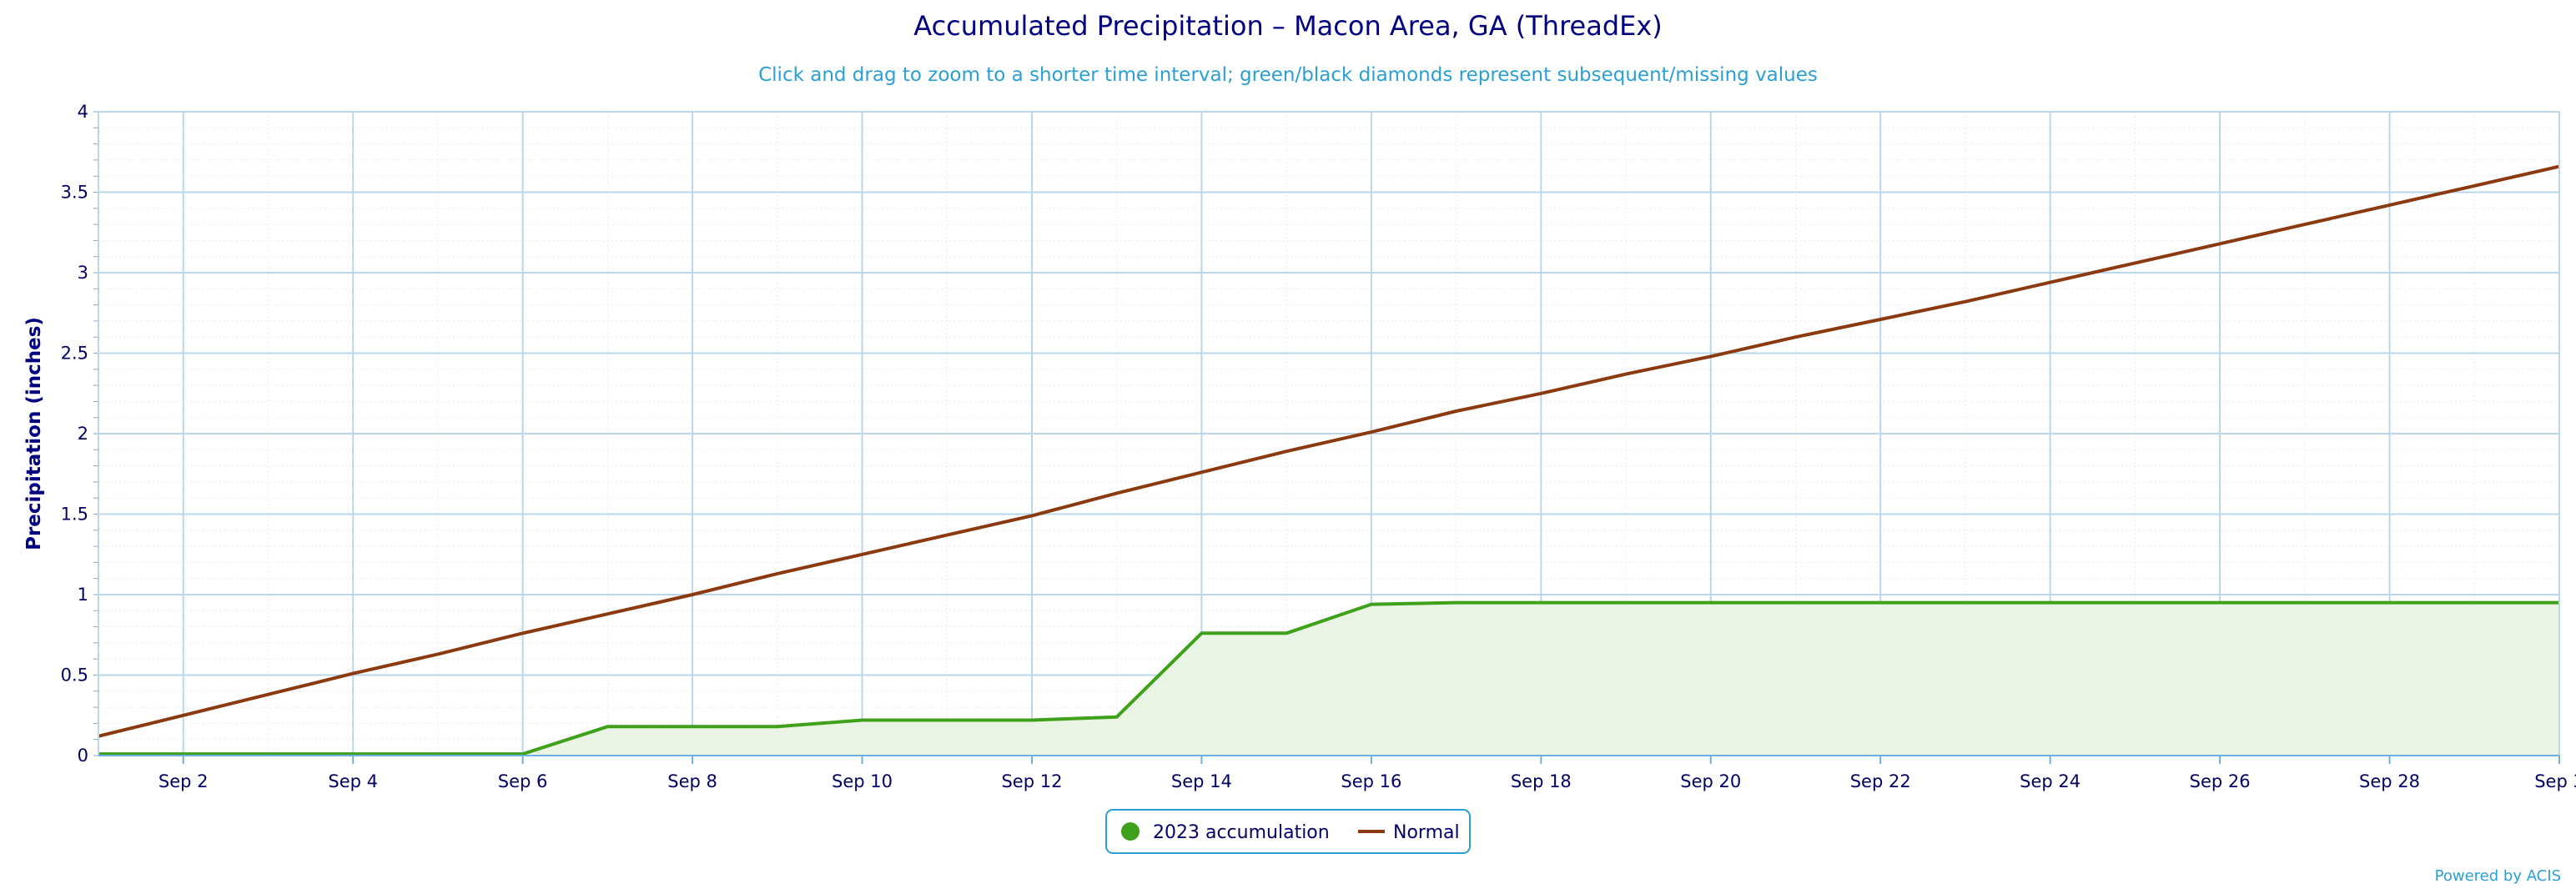  Describe the element at coordinates (1426, 832) in the screenshot. I see `legend-label-normal: Normal` at that location.